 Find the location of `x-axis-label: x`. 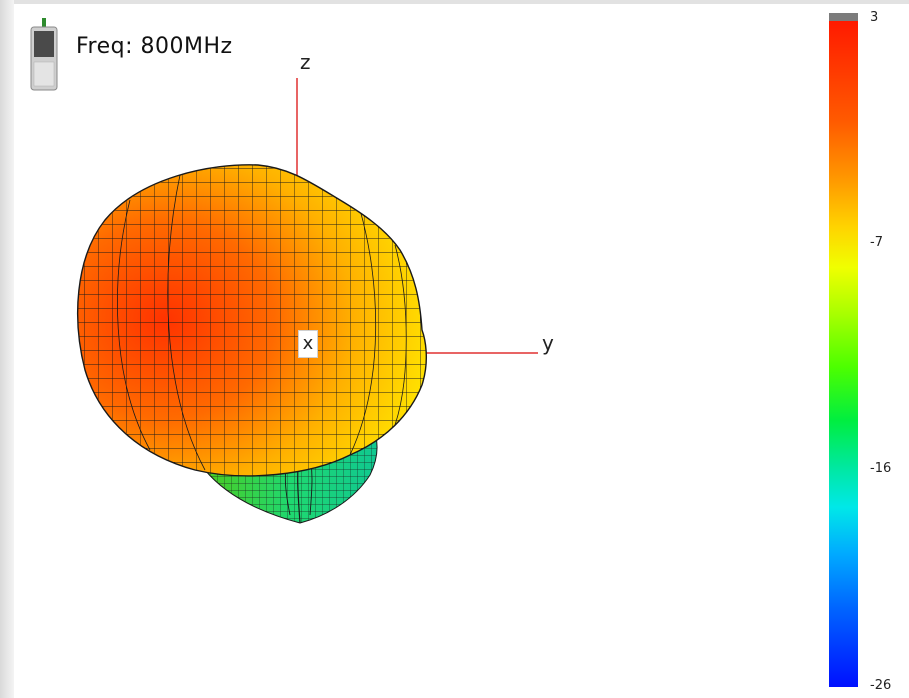

x-axis-label: x is located at coordinates (308, 344).